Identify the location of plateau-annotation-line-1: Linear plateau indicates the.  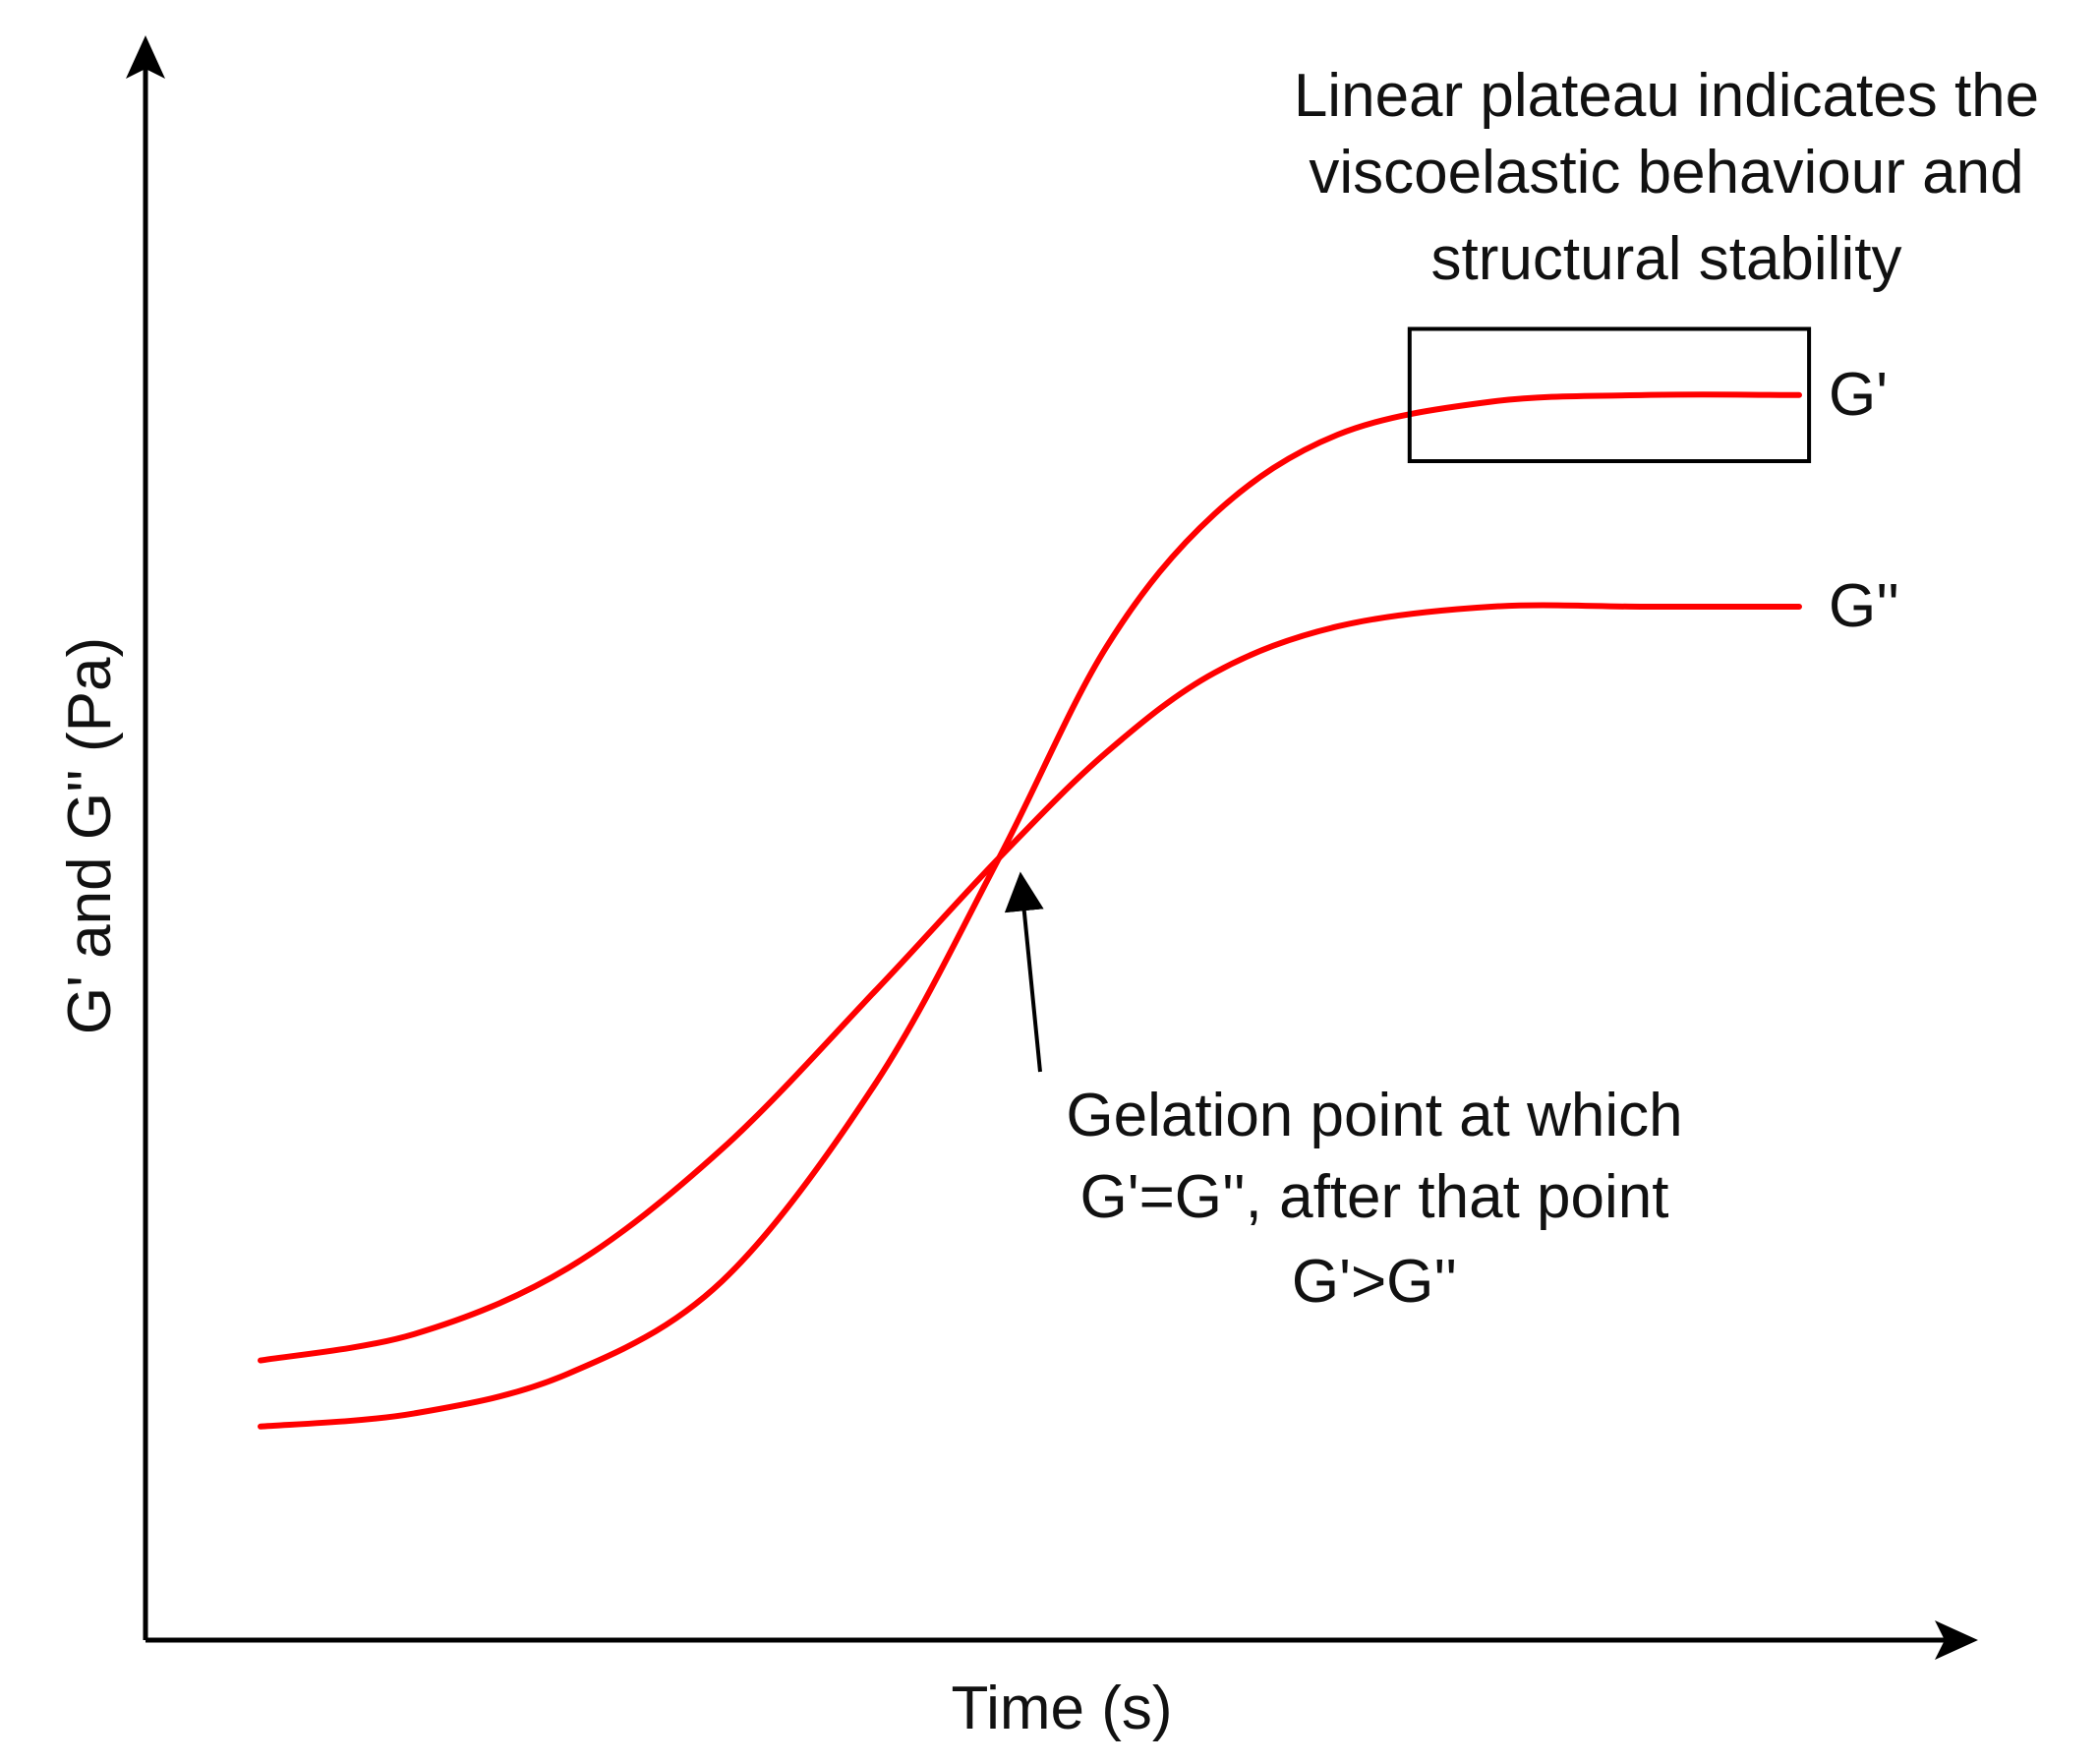
(1666, 96).